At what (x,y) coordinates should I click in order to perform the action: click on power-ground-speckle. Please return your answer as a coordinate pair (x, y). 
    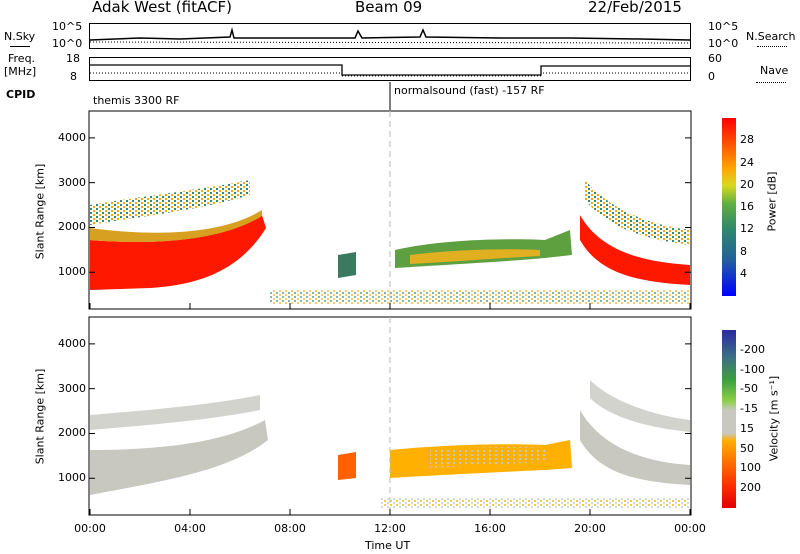
    Looking at the image, I should click on (480, 297).